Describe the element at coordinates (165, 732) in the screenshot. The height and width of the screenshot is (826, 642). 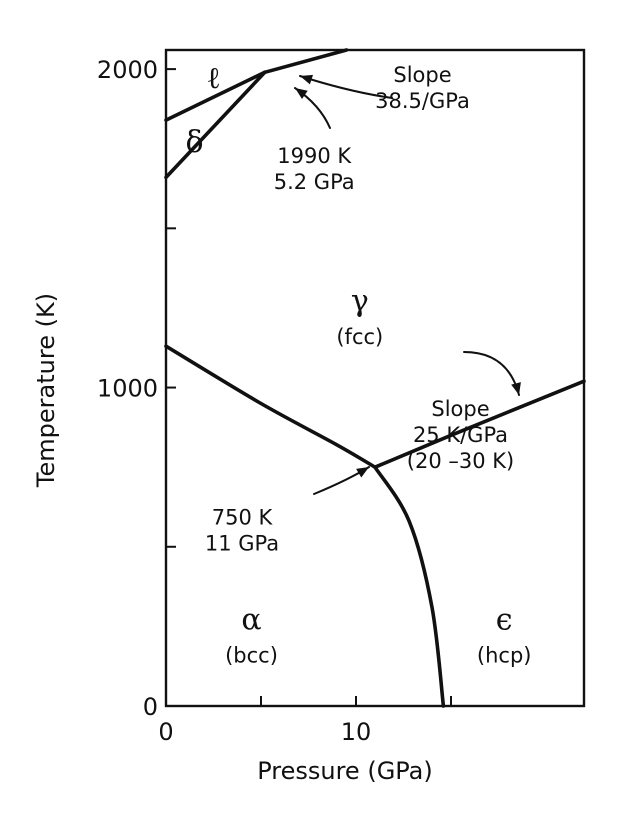
I see `x-tick-label-0: 0` at that location.